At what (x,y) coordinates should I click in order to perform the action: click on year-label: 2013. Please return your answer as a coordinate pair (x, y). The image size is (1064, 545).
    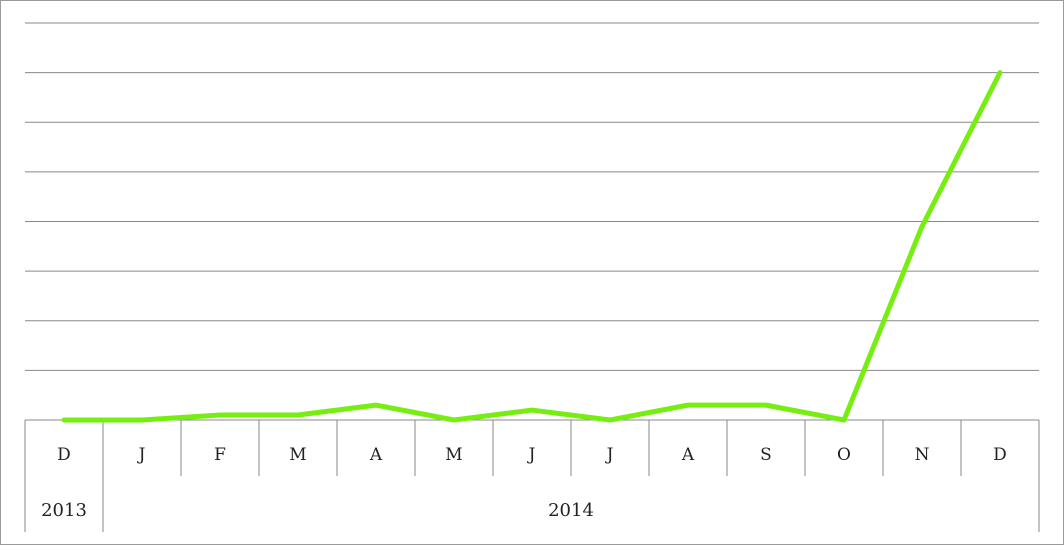
    Looking at the image, I should click on (64, 510).